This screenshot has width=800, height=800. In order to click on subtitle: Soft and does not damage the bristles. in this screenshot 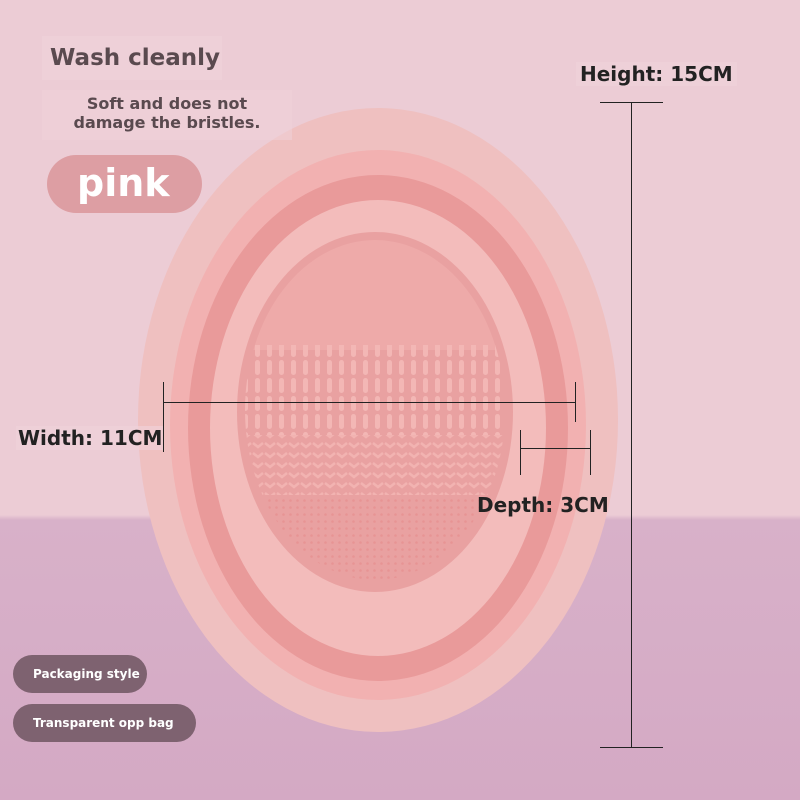, I will do `click(167, 115)`.